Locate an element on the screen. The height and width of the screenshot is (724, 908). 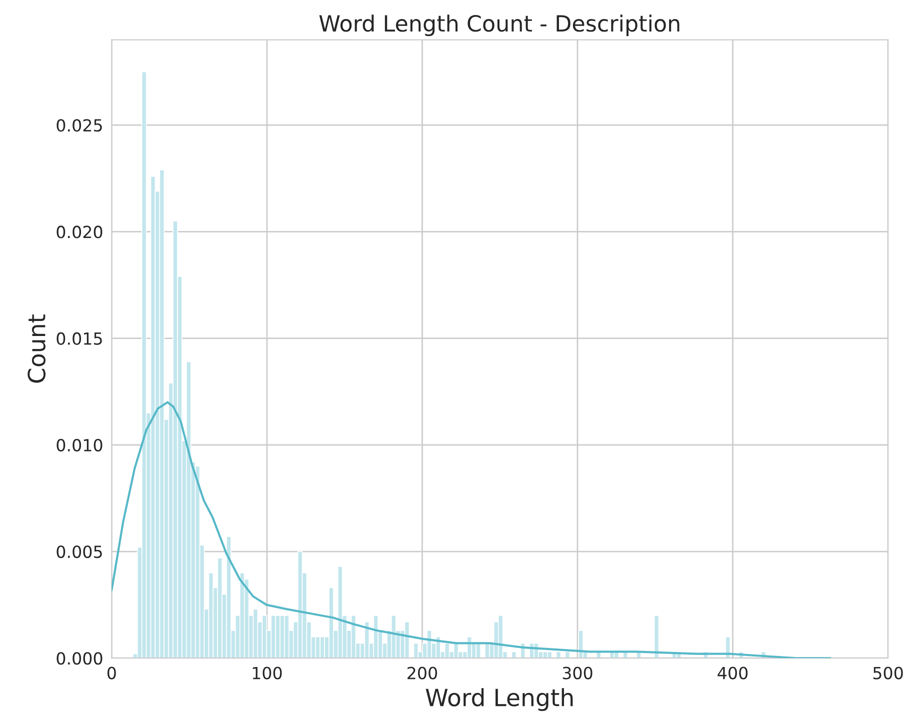
y-axis-title: Count is located at coordinates (37, 348).